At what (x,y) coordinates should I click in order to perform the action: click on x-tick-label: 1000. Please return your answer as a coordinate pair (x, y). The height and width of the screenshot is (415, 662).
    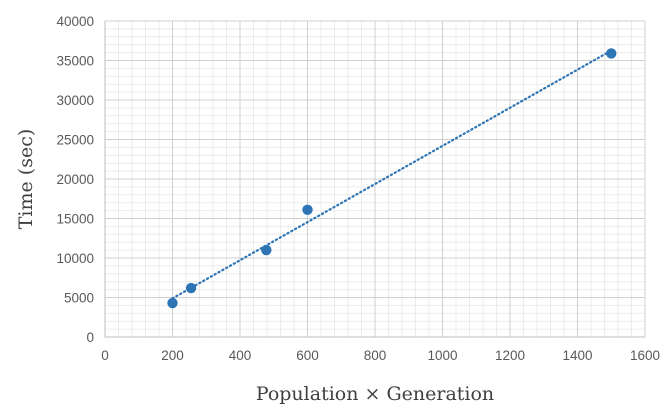
    Looking at the image, I should click on (442, 355).